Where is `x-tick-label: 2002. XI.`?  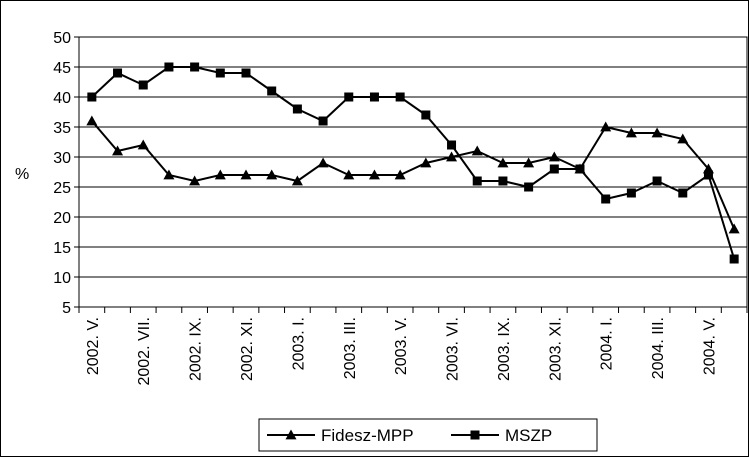
x-tick-label: 2002. XI. is located at coordinates (247, 349).